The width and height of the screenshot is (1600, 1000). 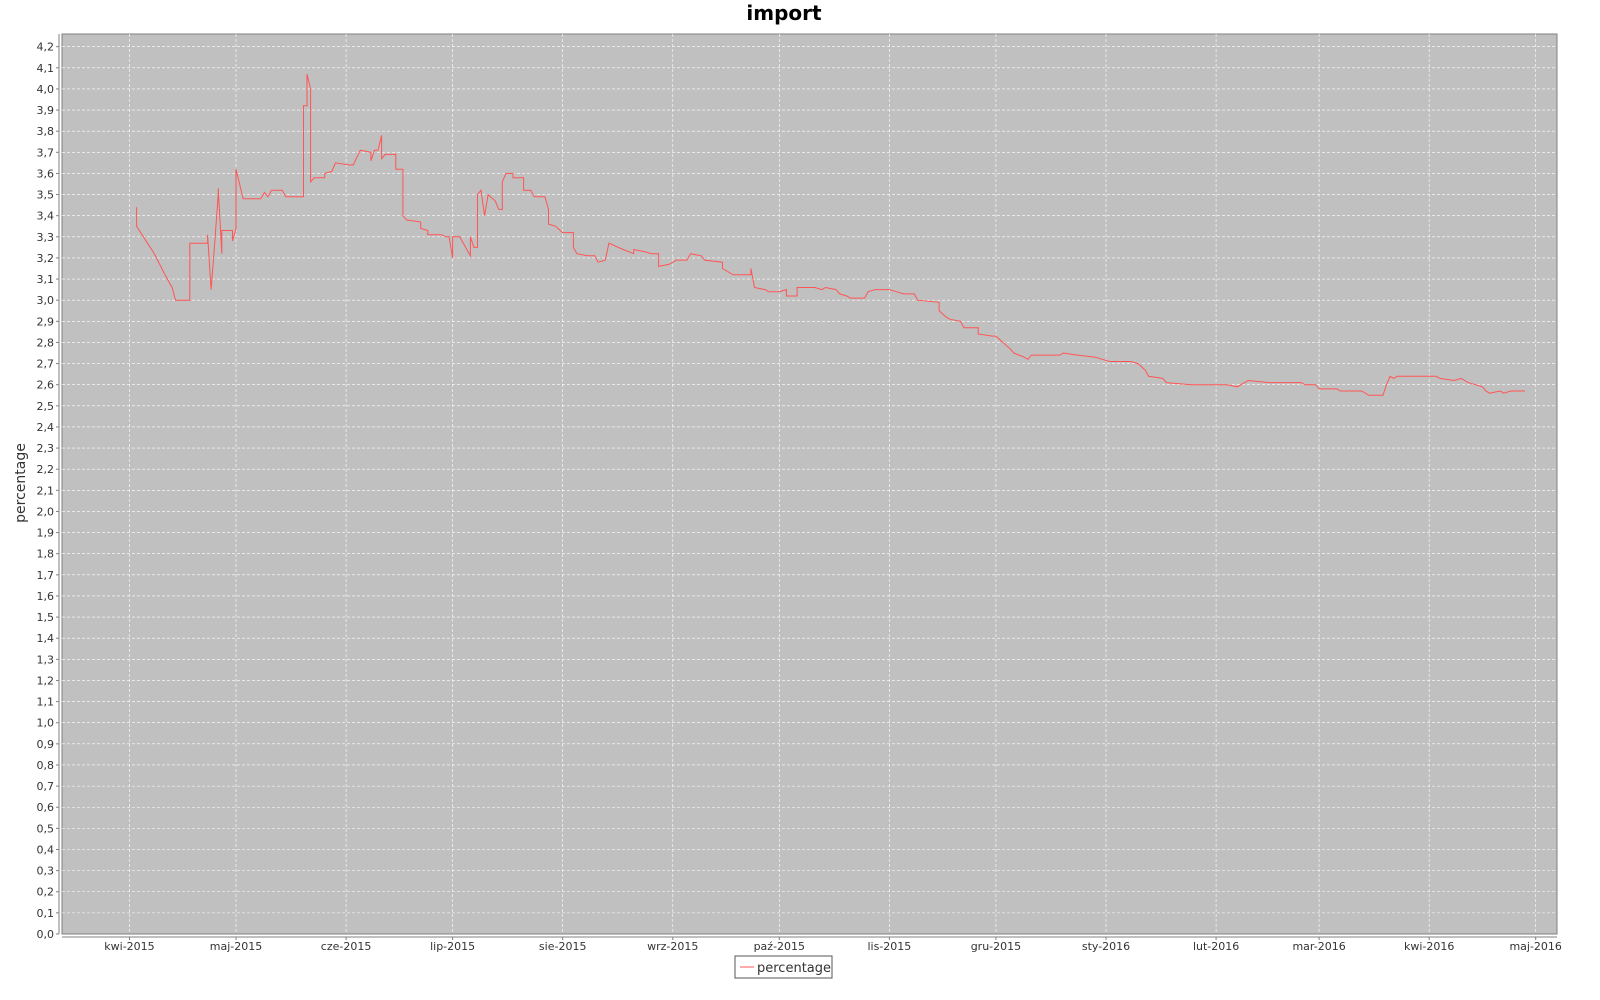 I want to click on x-tick-label: lip-2015, so click(x=452, y=946).